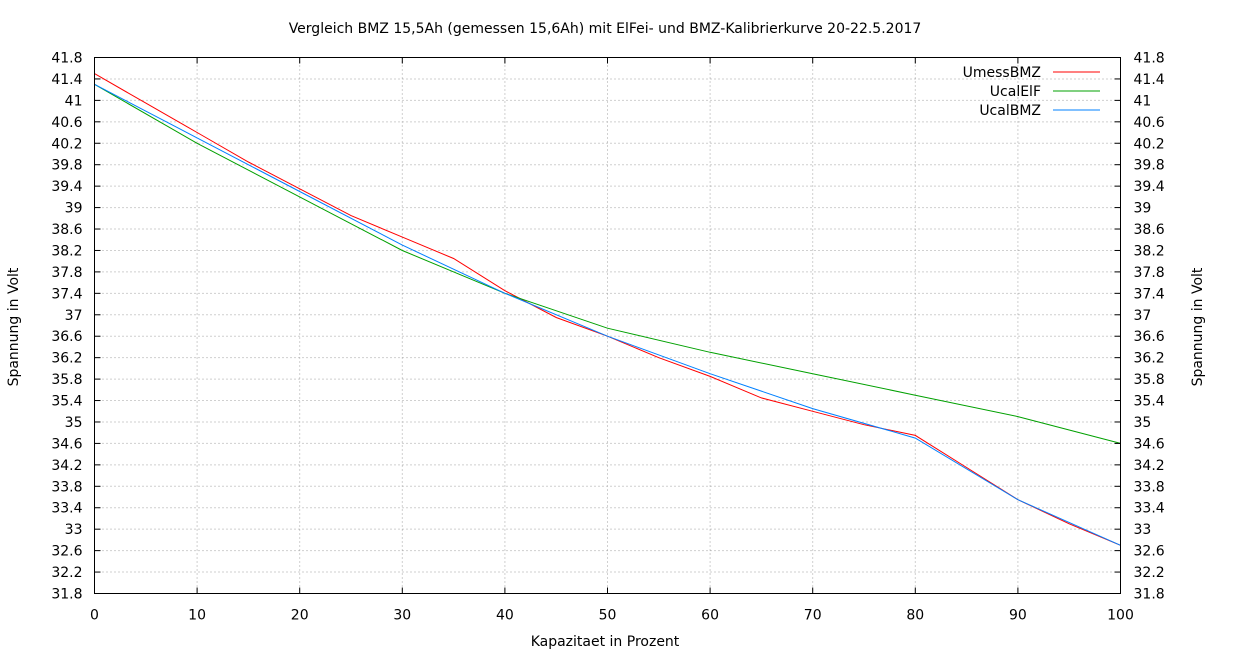  I want to click on y-tick-label: 39, so click(74, 209).